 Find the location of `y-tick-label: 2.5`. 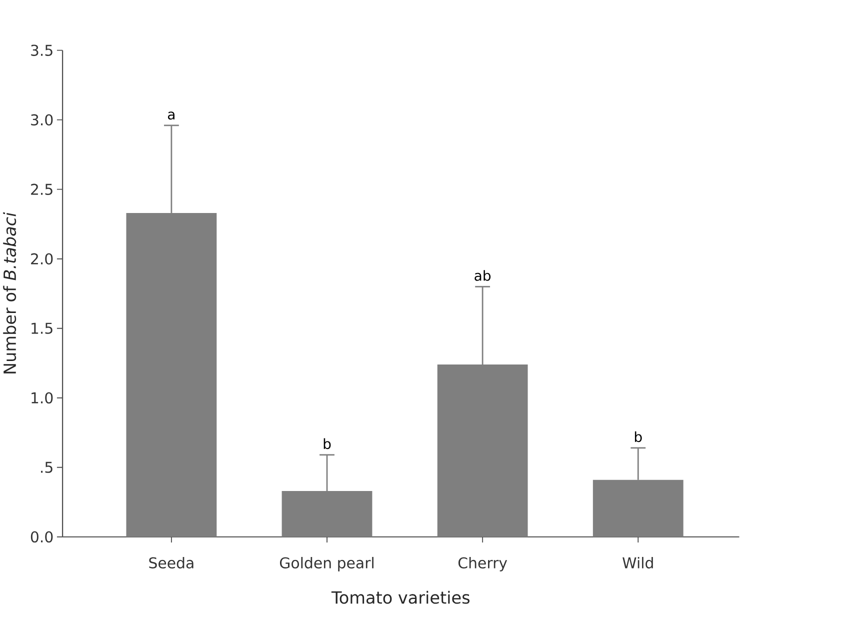

y-tick-label: 2.5 is located at coordinates (41, 189).